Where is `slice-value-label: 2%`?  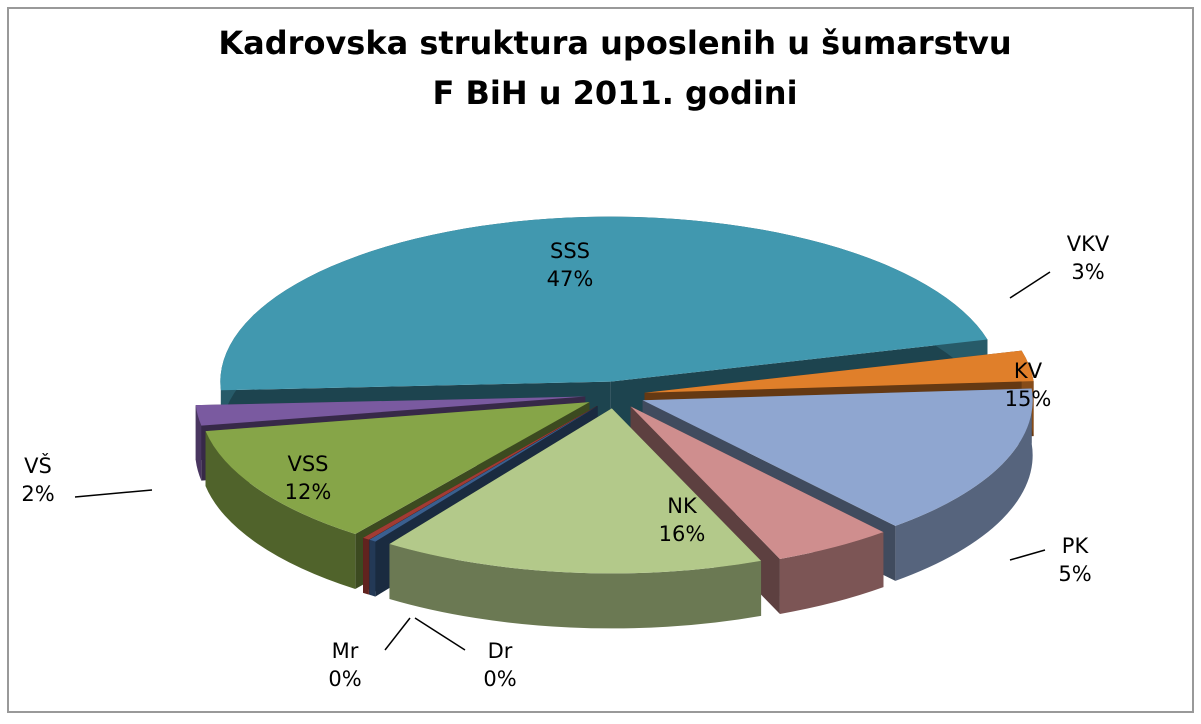 slice-value-label: 2% is located at coordinates (37, 494).